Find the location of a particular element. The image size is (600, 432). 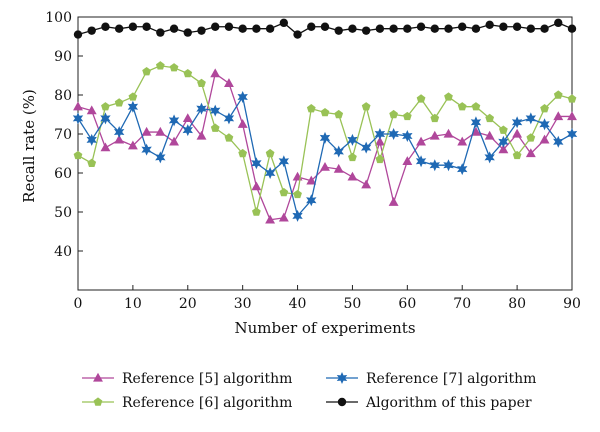

legend-label: Reference [7] algorithm is located at coordinates (451, 379).